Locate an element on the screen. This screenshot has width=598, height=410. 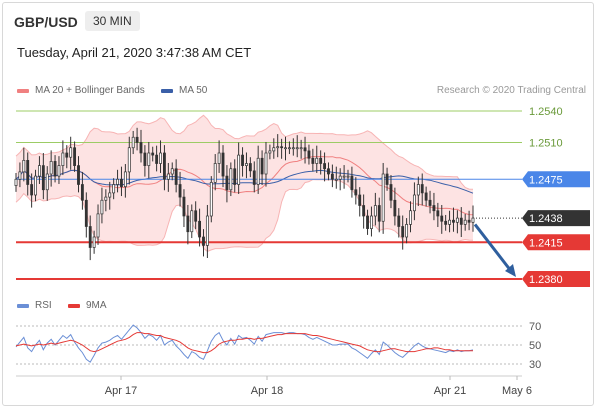
rsi-swatch is located at coordinates (23, 305).